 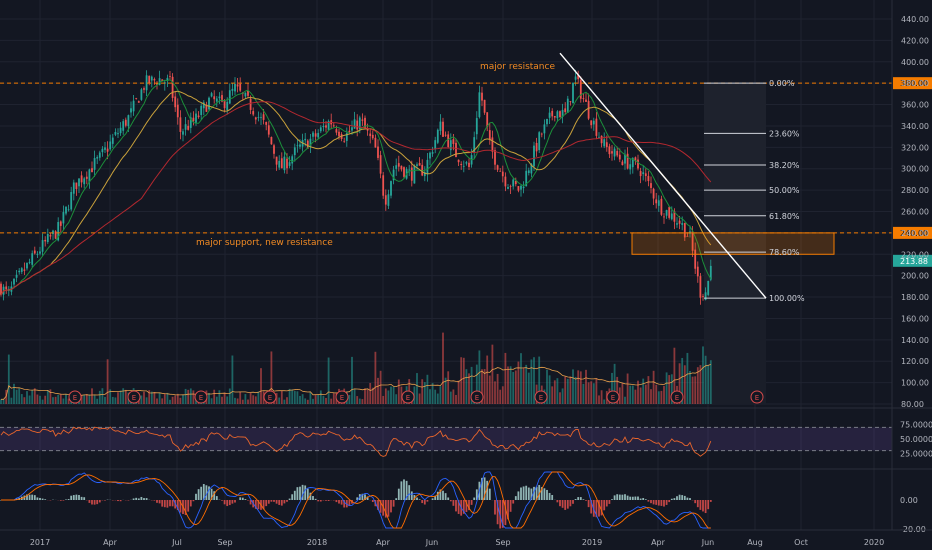 What do you see at coordinates (201, 397) in the screenshot?
I see `earnings-event-icon` at bounding box center [201, 397].